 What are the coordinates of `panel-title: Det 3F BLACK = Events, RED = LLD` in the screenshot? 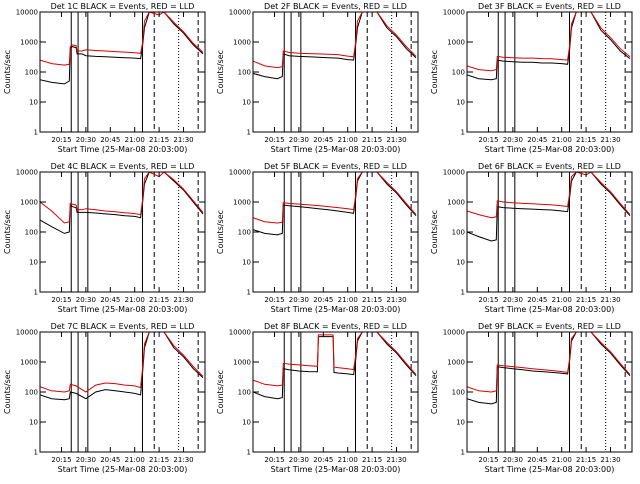 It's located at (549, 6).